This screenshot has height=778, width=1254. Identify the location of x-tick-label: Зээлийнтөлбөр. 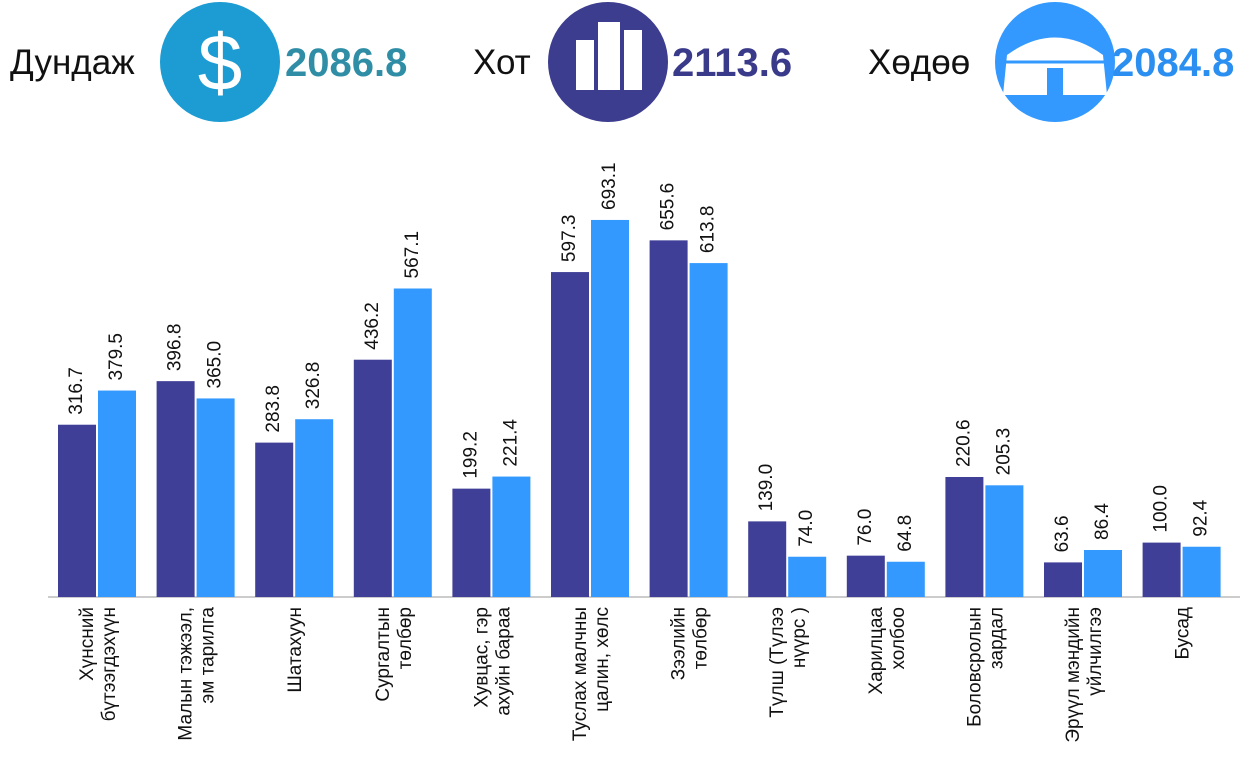
(690, 643).